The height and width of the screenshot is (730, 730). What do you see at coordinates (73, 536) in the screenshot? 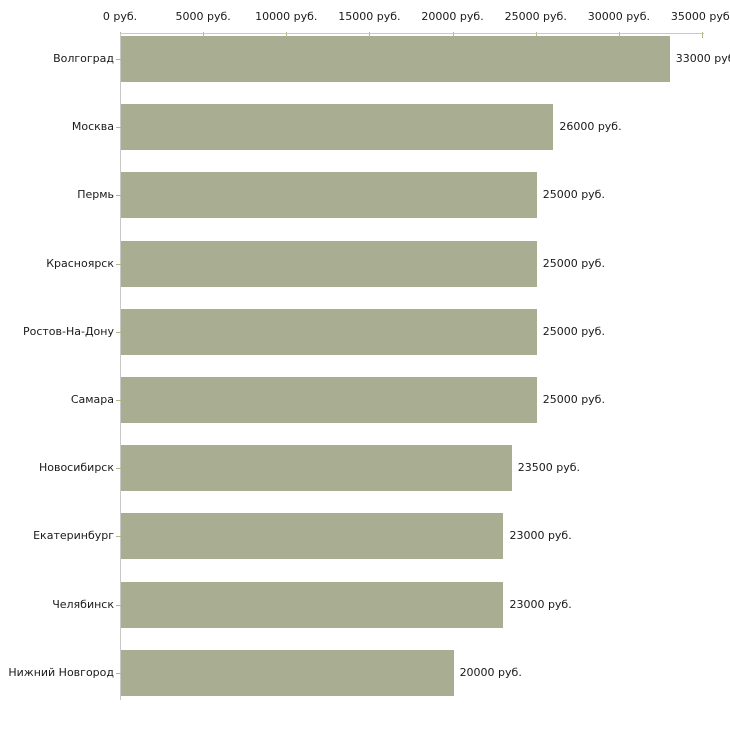
I see `category-label: Екатеринбург` at bounding box center [73, 536].